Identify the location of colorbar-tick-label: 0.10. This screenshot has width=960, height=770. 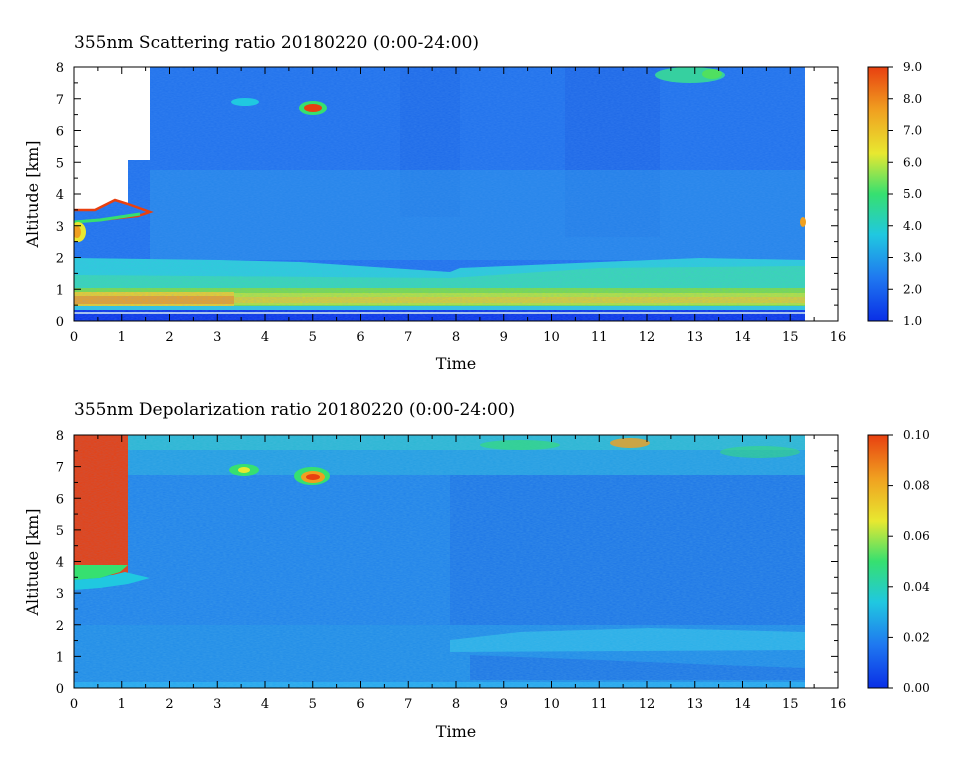
(916, 435).